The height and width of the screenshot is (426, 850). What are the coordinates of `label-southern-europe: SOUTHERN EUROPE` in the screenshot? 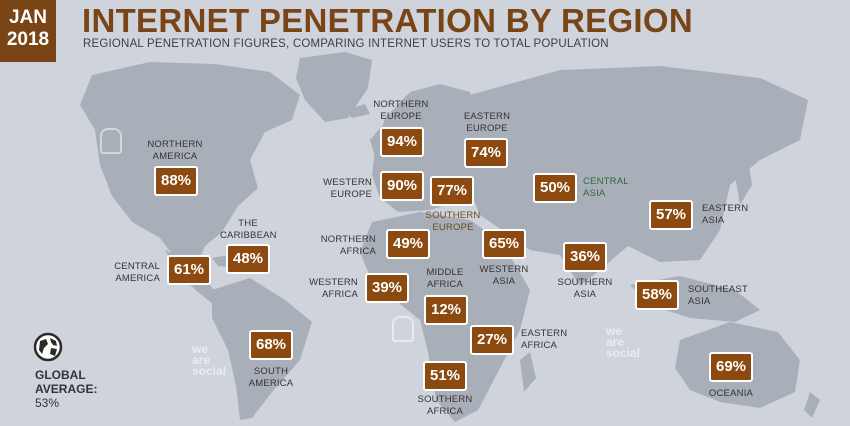 It's located at (453, 221).